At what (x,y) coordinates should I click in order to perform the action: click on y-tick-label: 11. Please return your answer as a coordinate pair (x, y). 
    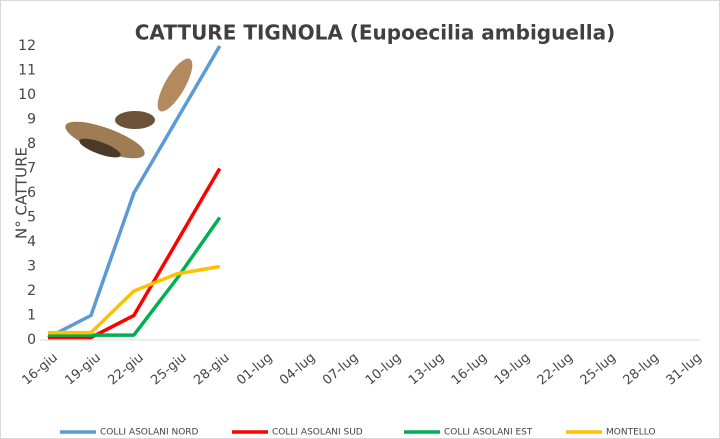
    Looking at the image, I should click on (27, 71).